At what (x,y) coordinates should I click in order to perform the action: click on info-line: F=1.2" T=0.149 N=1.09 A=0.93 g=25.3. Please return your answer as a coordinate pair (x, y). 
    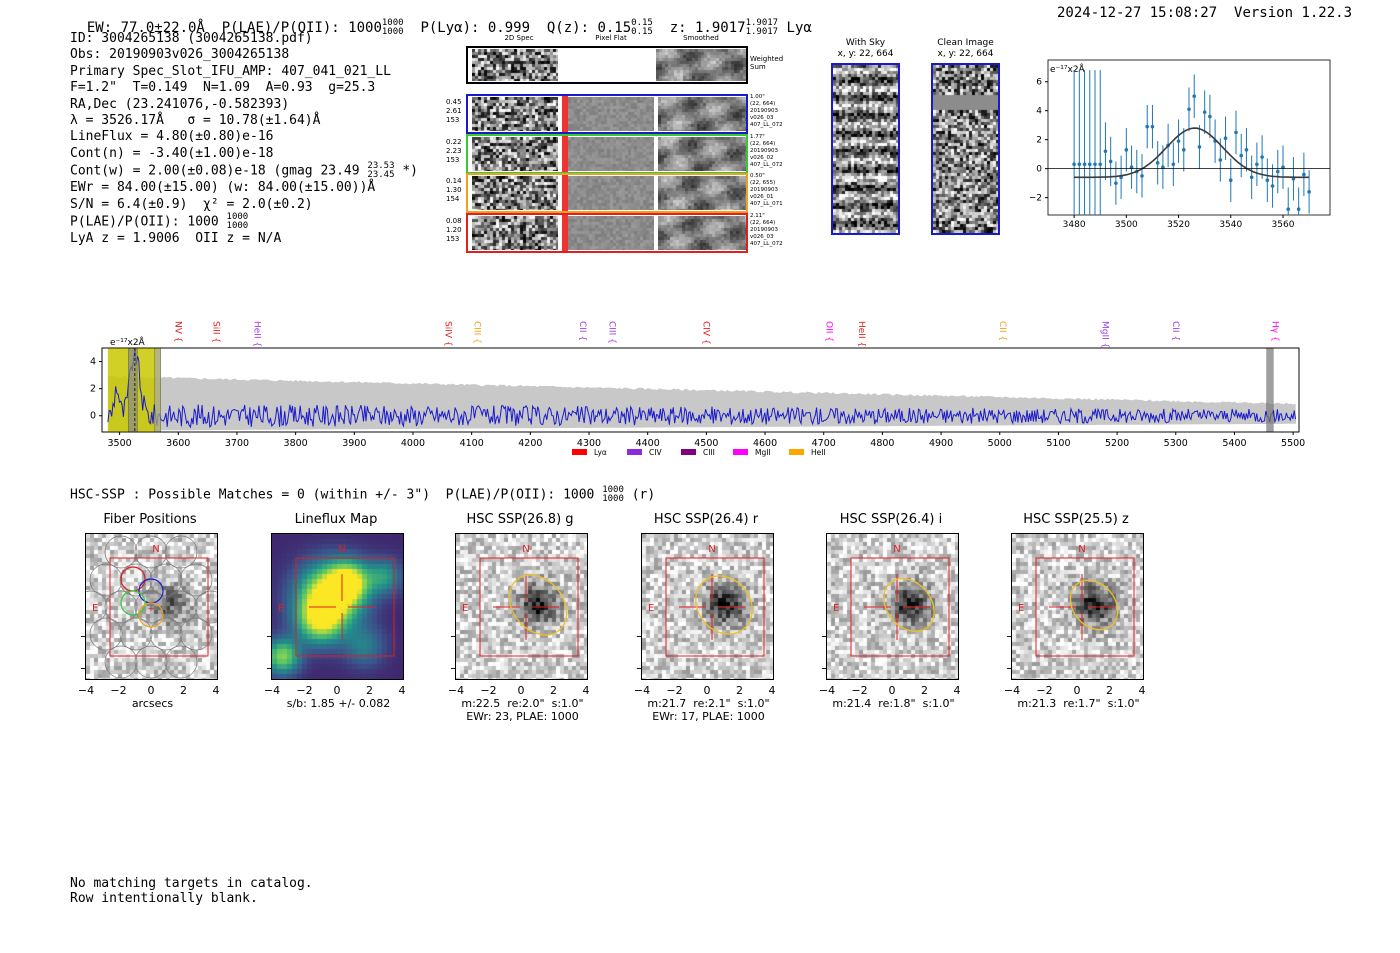
    Looking at the image, I should click on (223, 88).